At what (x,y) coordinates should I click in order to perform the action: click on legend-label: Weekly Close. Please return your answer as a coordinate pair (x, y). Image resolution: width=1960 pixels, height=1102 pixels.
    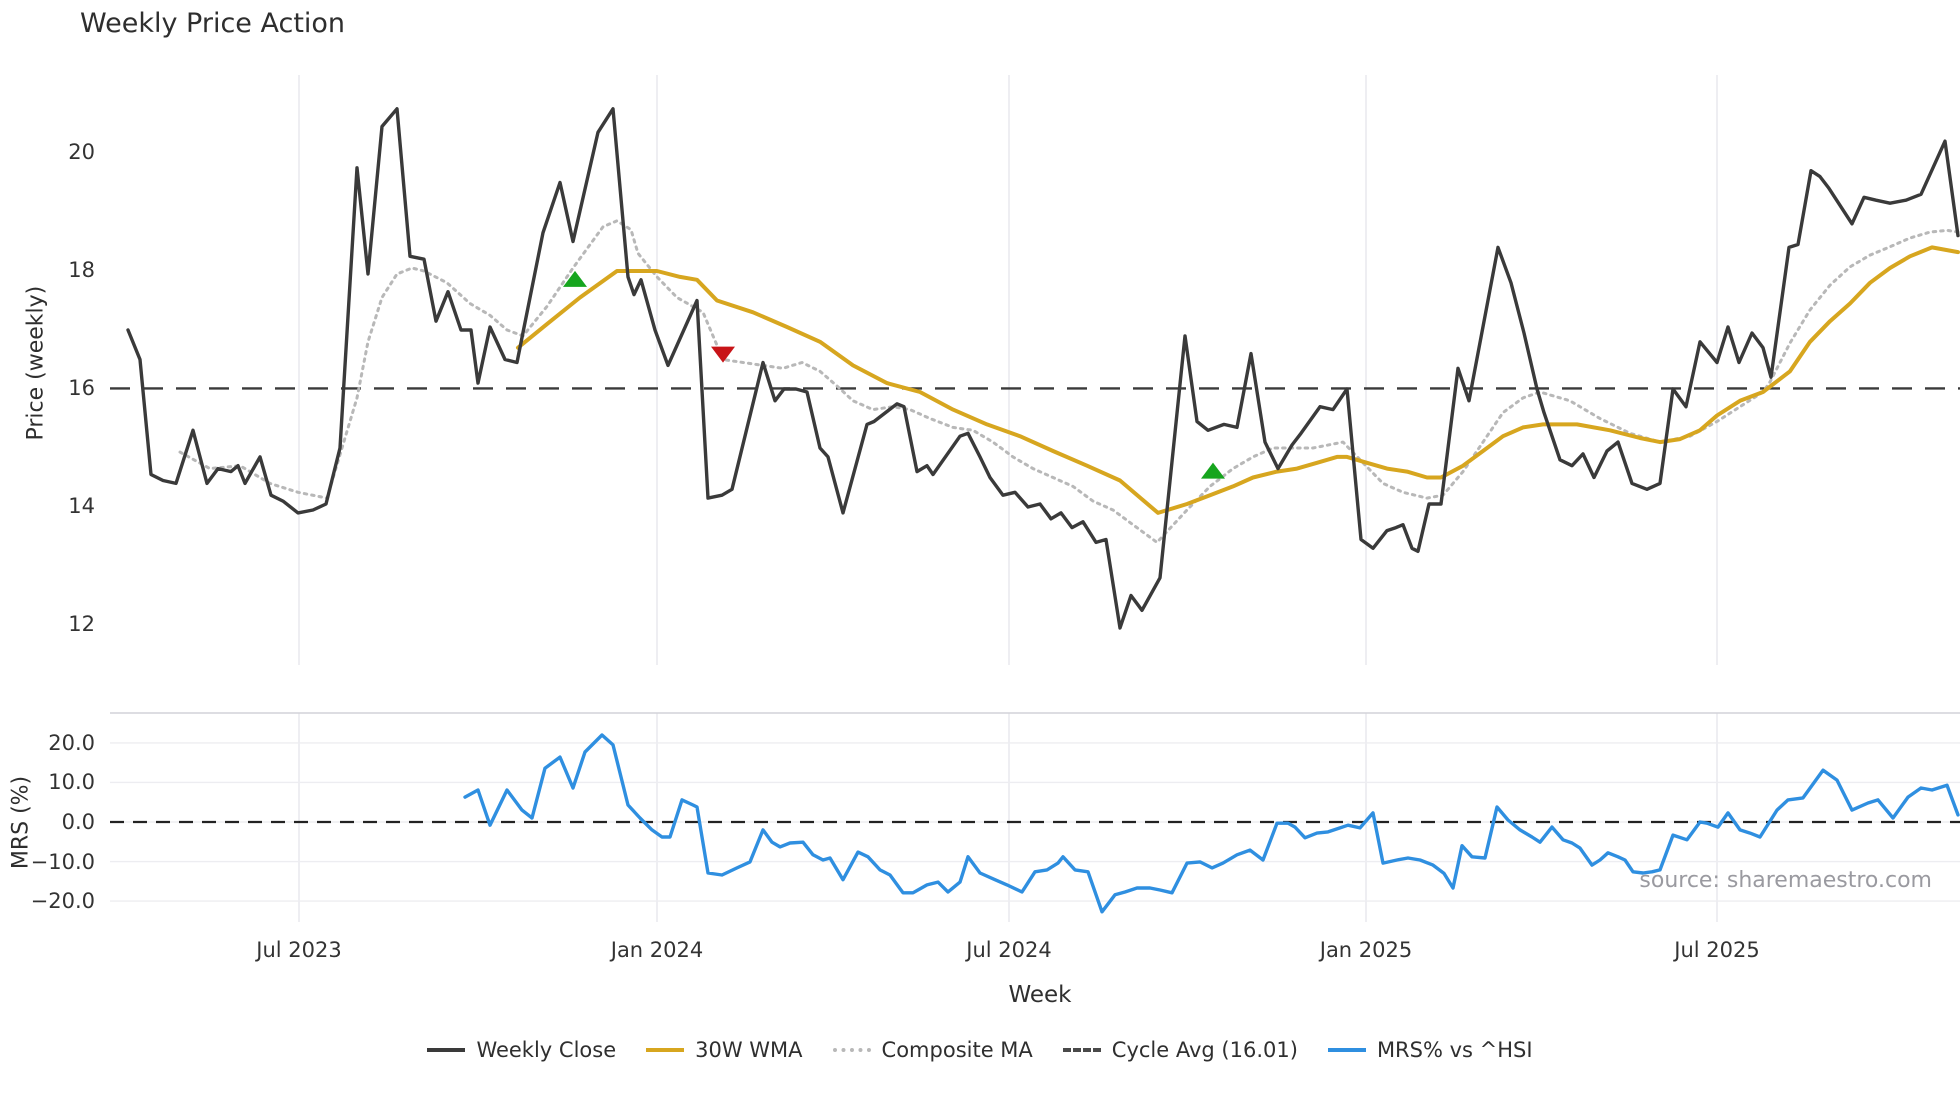
    Looking at the image, I should click on (546, 1050).